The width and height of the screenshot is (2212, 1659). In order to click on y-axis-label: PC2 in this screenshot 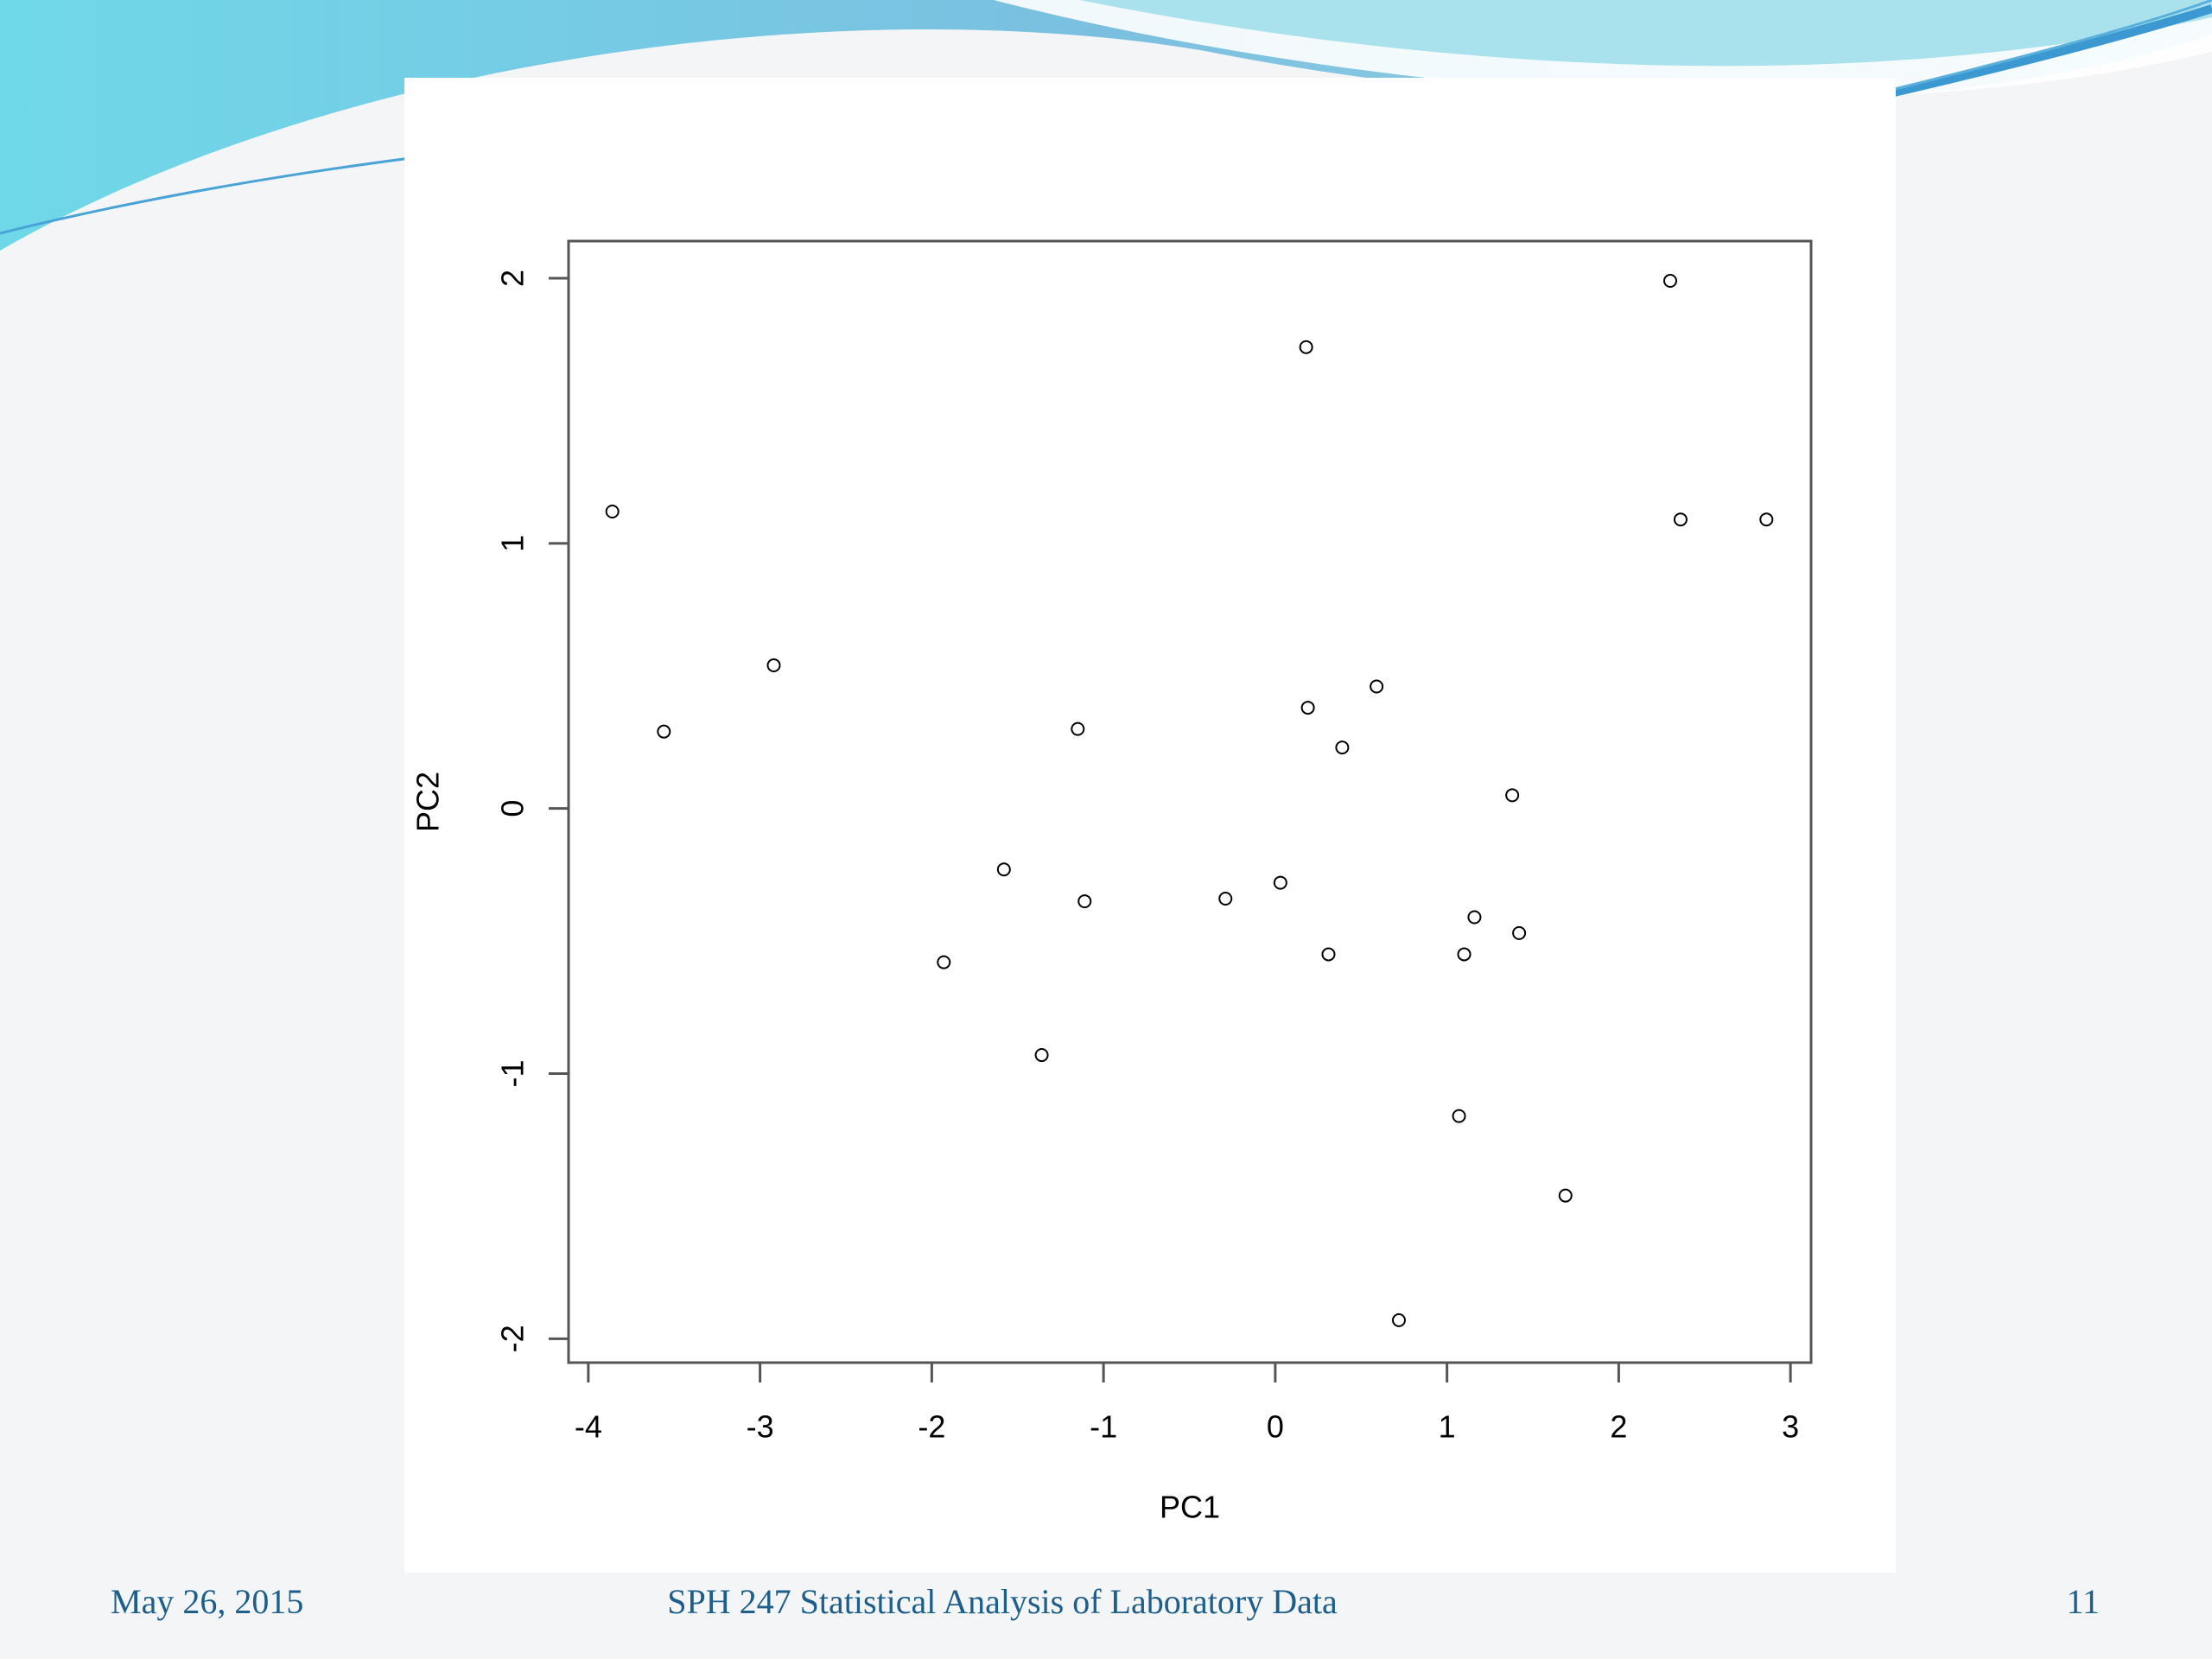, I will do `click(428, 802)`.